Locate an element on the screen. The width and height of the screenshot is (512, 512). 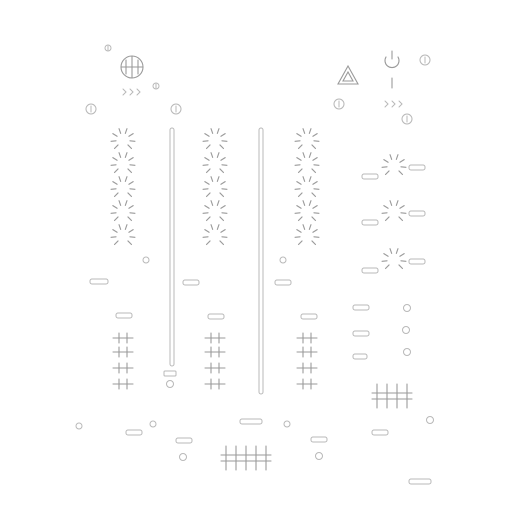
power-icon is located at coordinates (392, 69).